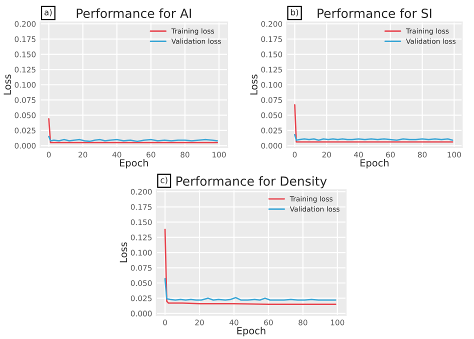  What do you see at coordinates (133, 13) in the screenshot?
I see `chart-title: Performance for AI` at bounding box center [133, 13].